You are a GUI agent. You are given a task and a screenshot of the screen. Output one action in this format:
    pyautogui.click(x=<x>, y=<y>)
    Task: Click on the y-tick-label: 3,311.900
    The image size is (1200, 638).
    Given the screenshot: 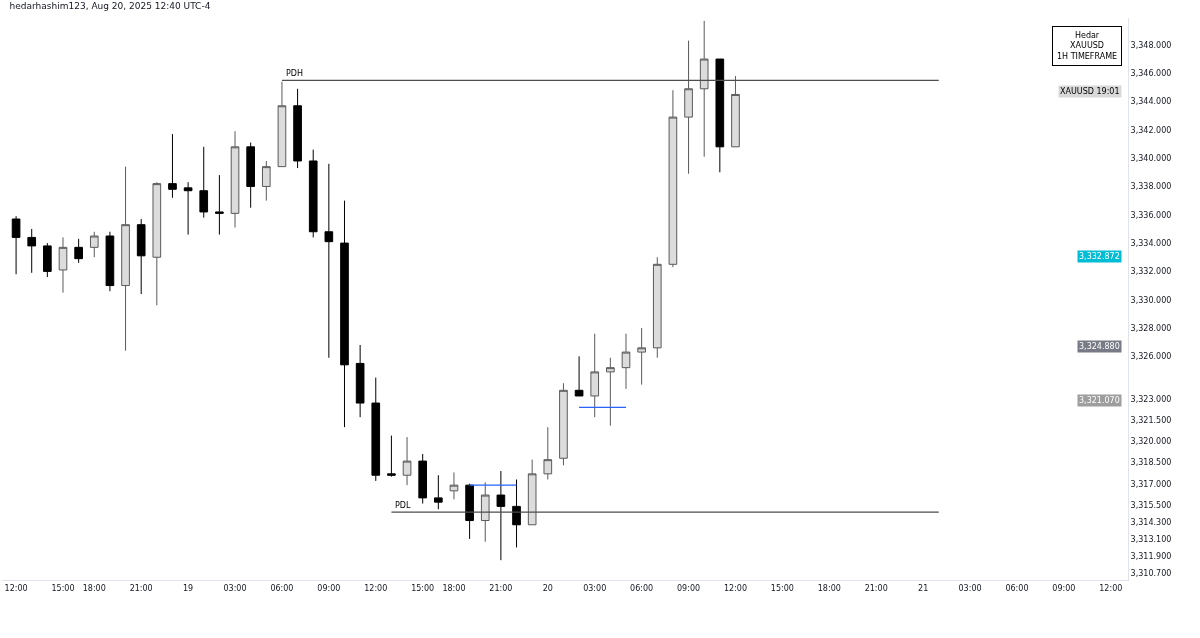 What is the action you would take?
    pyautogui.click(x=1151, y=556)
    